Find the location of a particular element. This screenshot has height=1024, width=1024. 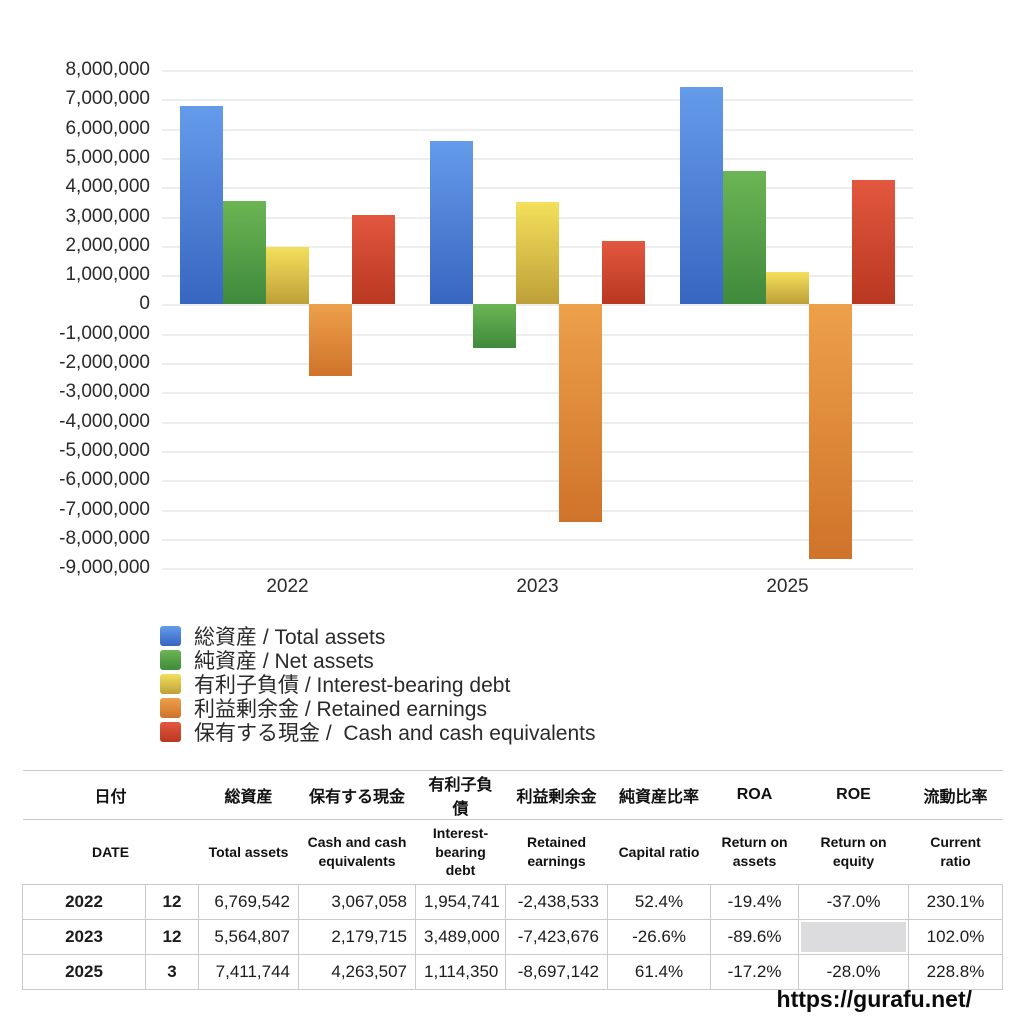

x-axis-label-2025: 2025 is located at coordinates (787, 586).